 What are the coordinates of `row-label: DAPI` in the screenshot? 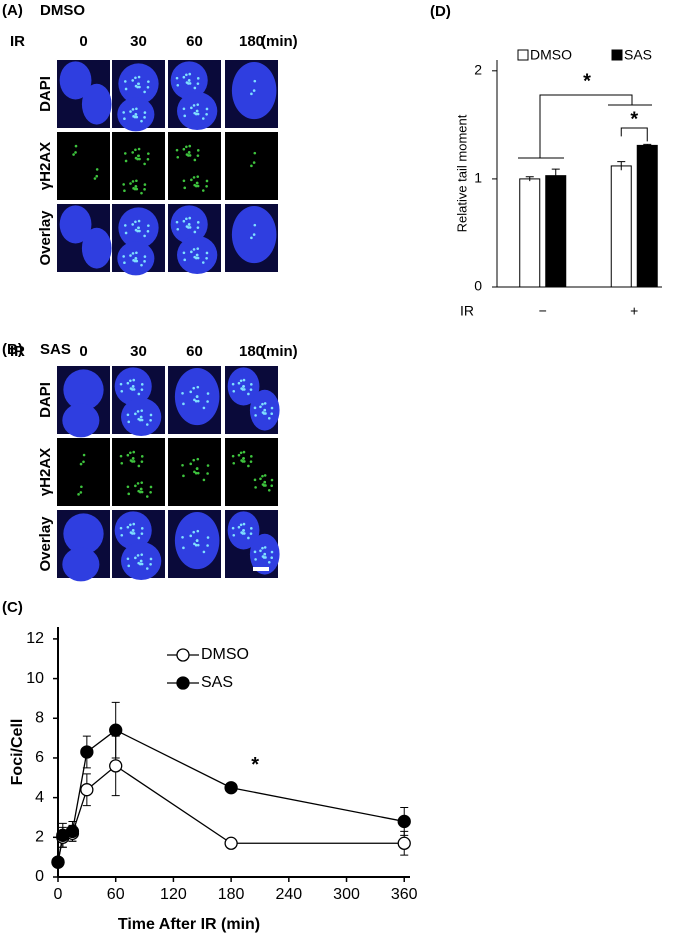 It's located at (45, 400).